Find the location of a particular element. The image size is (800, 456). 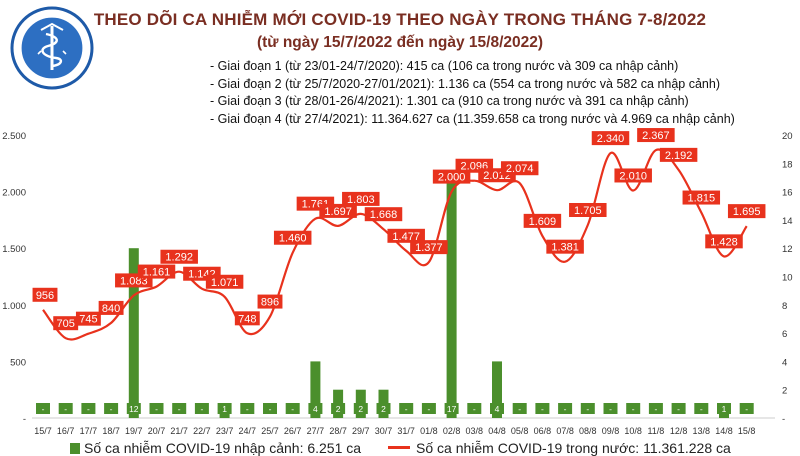

x-axis-tick-label: 16/7 is located at coordinates (66, 431).